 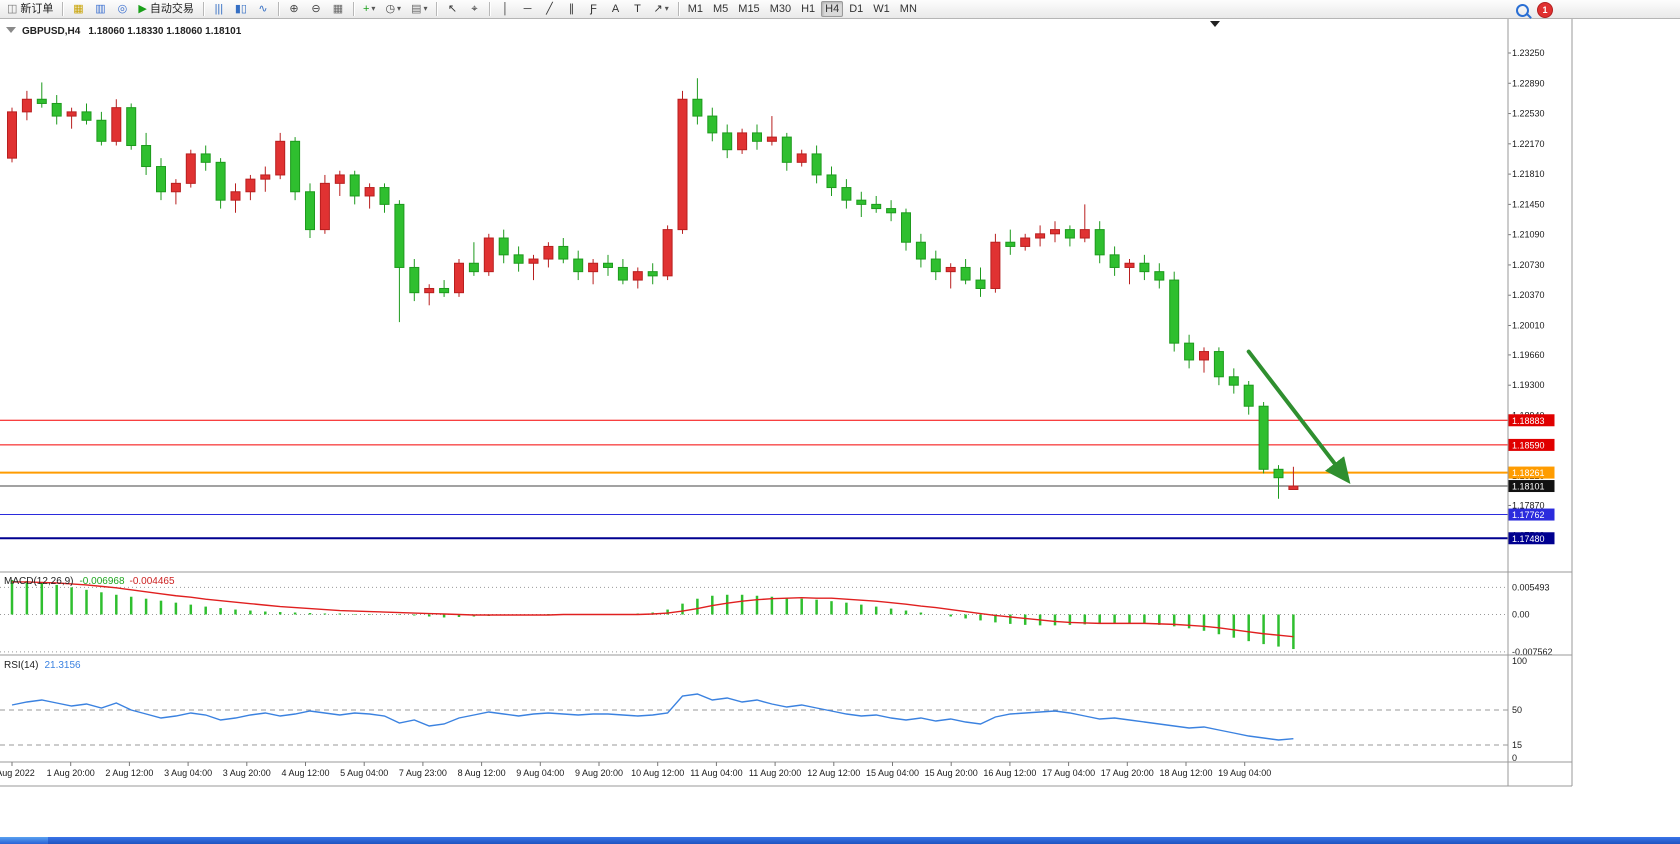 What do you see at coordinates (505, 9) in the screenshot?
I see `vertical-line-button: │` at bounding box center [505, 9].